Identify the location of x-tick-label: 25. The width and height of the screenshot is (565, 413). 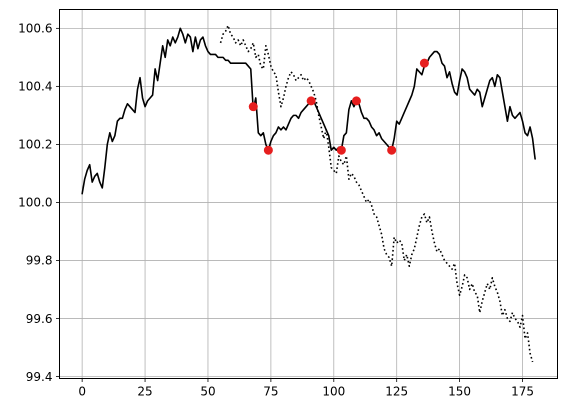
(144, 392).